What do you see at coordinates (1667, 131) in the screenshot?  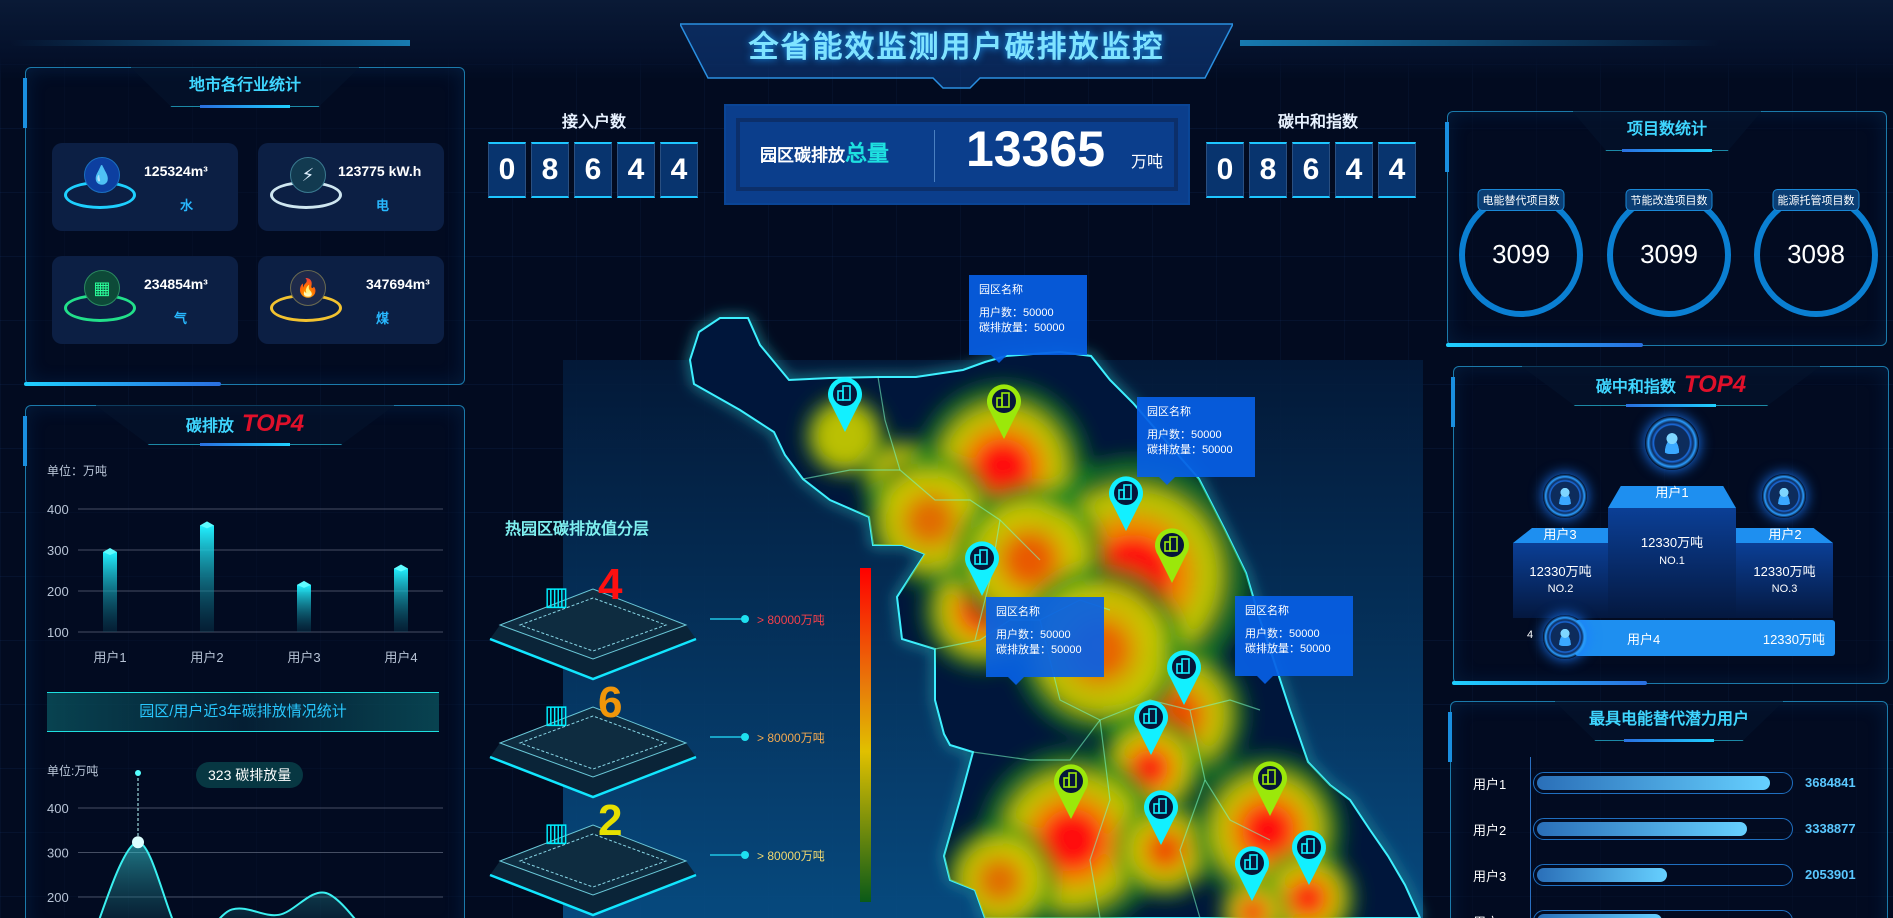 I see `panel-title: 项目数统计` at bounding box center [1667, 131].